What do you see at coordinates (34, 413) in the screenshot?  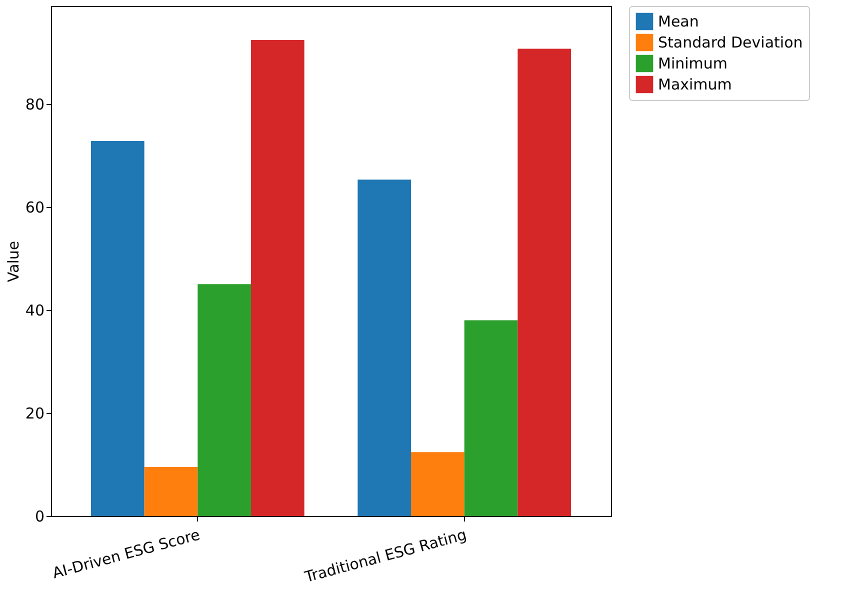 I see `y-tick-label: 20` at bounding box center [34, 413].